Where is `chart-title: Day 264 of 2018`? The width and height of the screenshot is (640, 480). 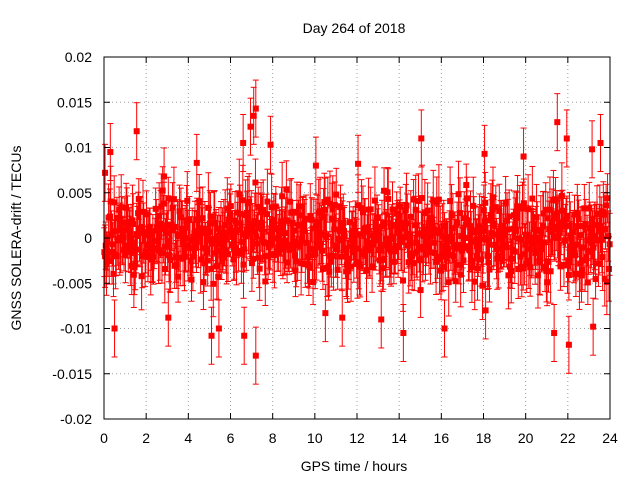
chart-title: Day 264 of 2018 is located at coordinates (354, 28).